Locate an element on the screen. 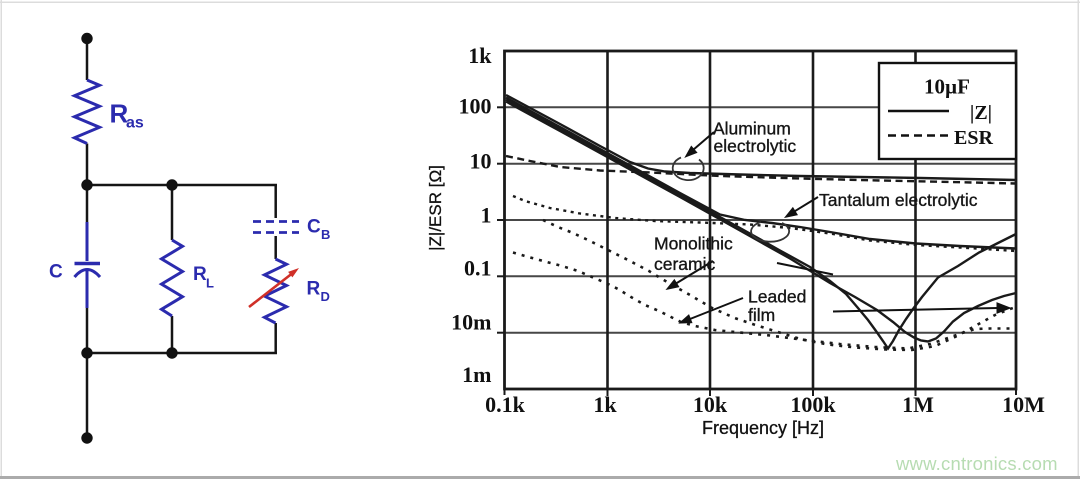 The image size is (1080, 479). svg-text: L is located at coordinates (210, 283).